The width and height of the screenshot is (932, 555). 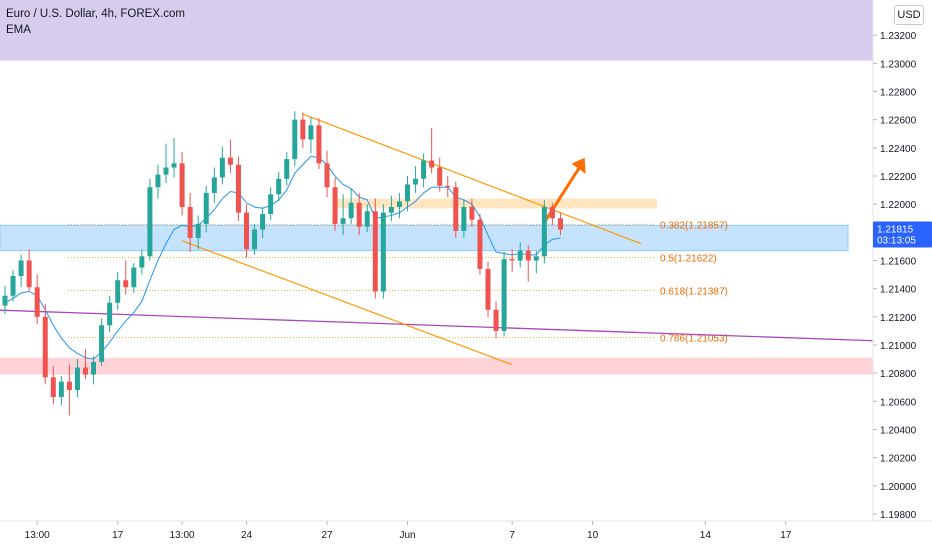 I want to click on upper-resistance-zone, so click(x=436, y=30).